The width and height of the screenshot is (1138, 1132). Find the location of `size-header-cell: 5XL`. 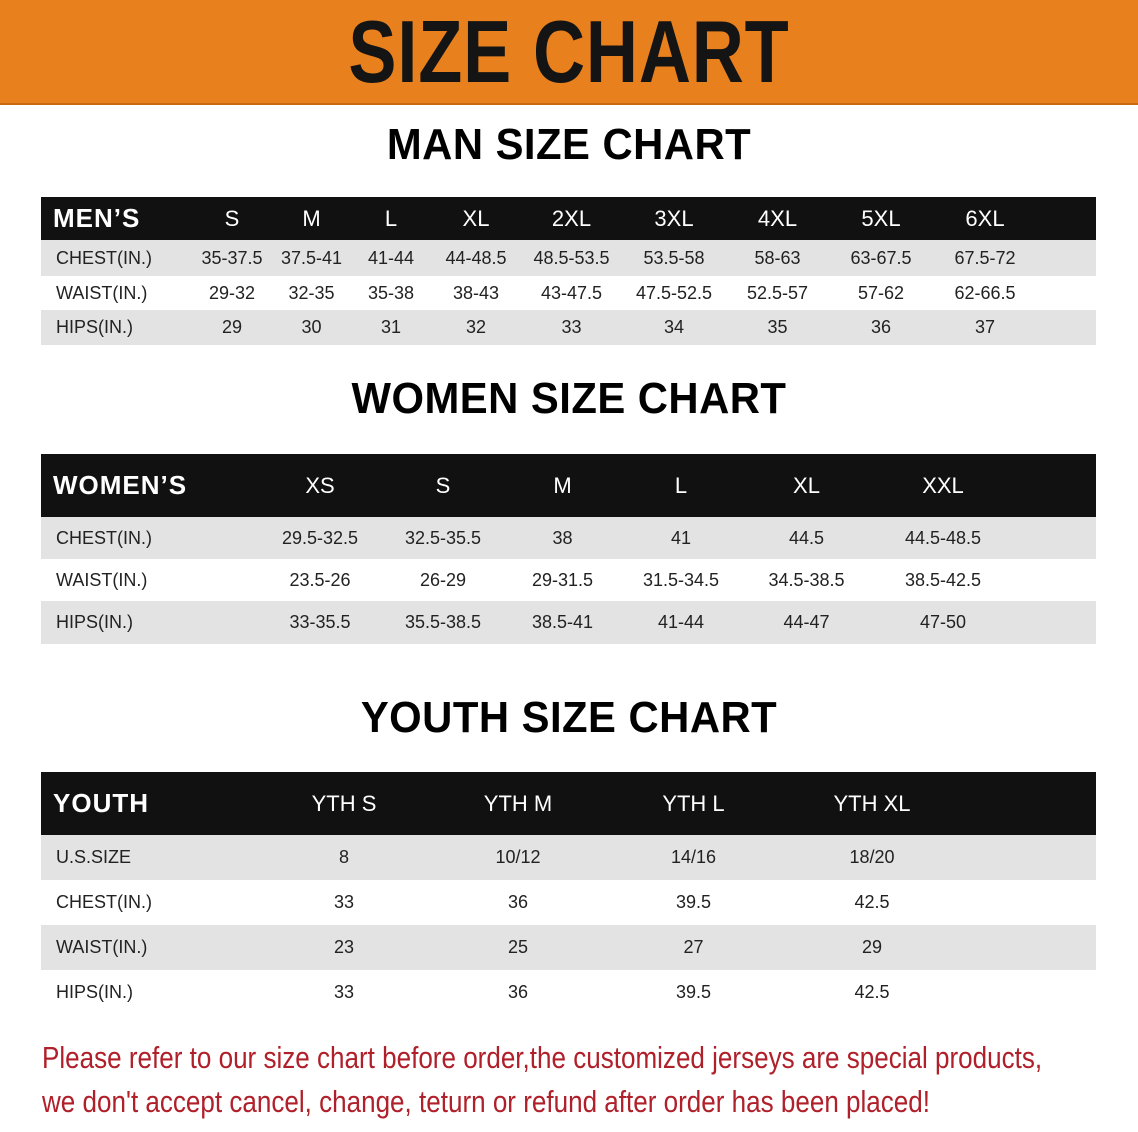

size-header-cell: 5XL is located at coordinates (881, 218).